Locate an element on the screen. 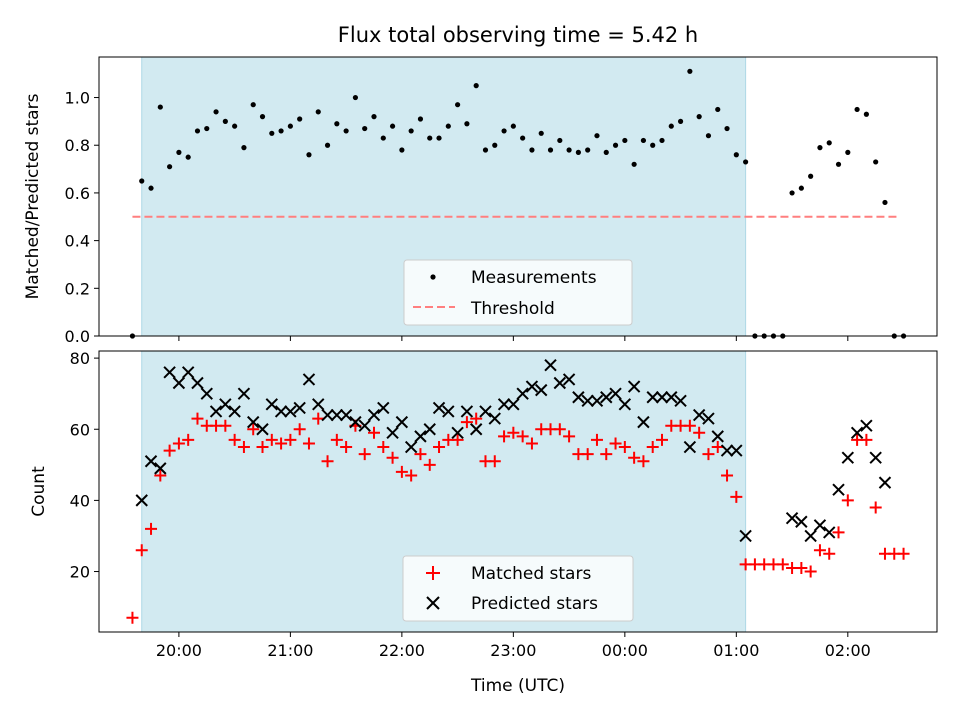 Image resolution: width=960 pixels, height=720 pixels. legend-threshold-label: Threshold is located at coordinates (512, 309).